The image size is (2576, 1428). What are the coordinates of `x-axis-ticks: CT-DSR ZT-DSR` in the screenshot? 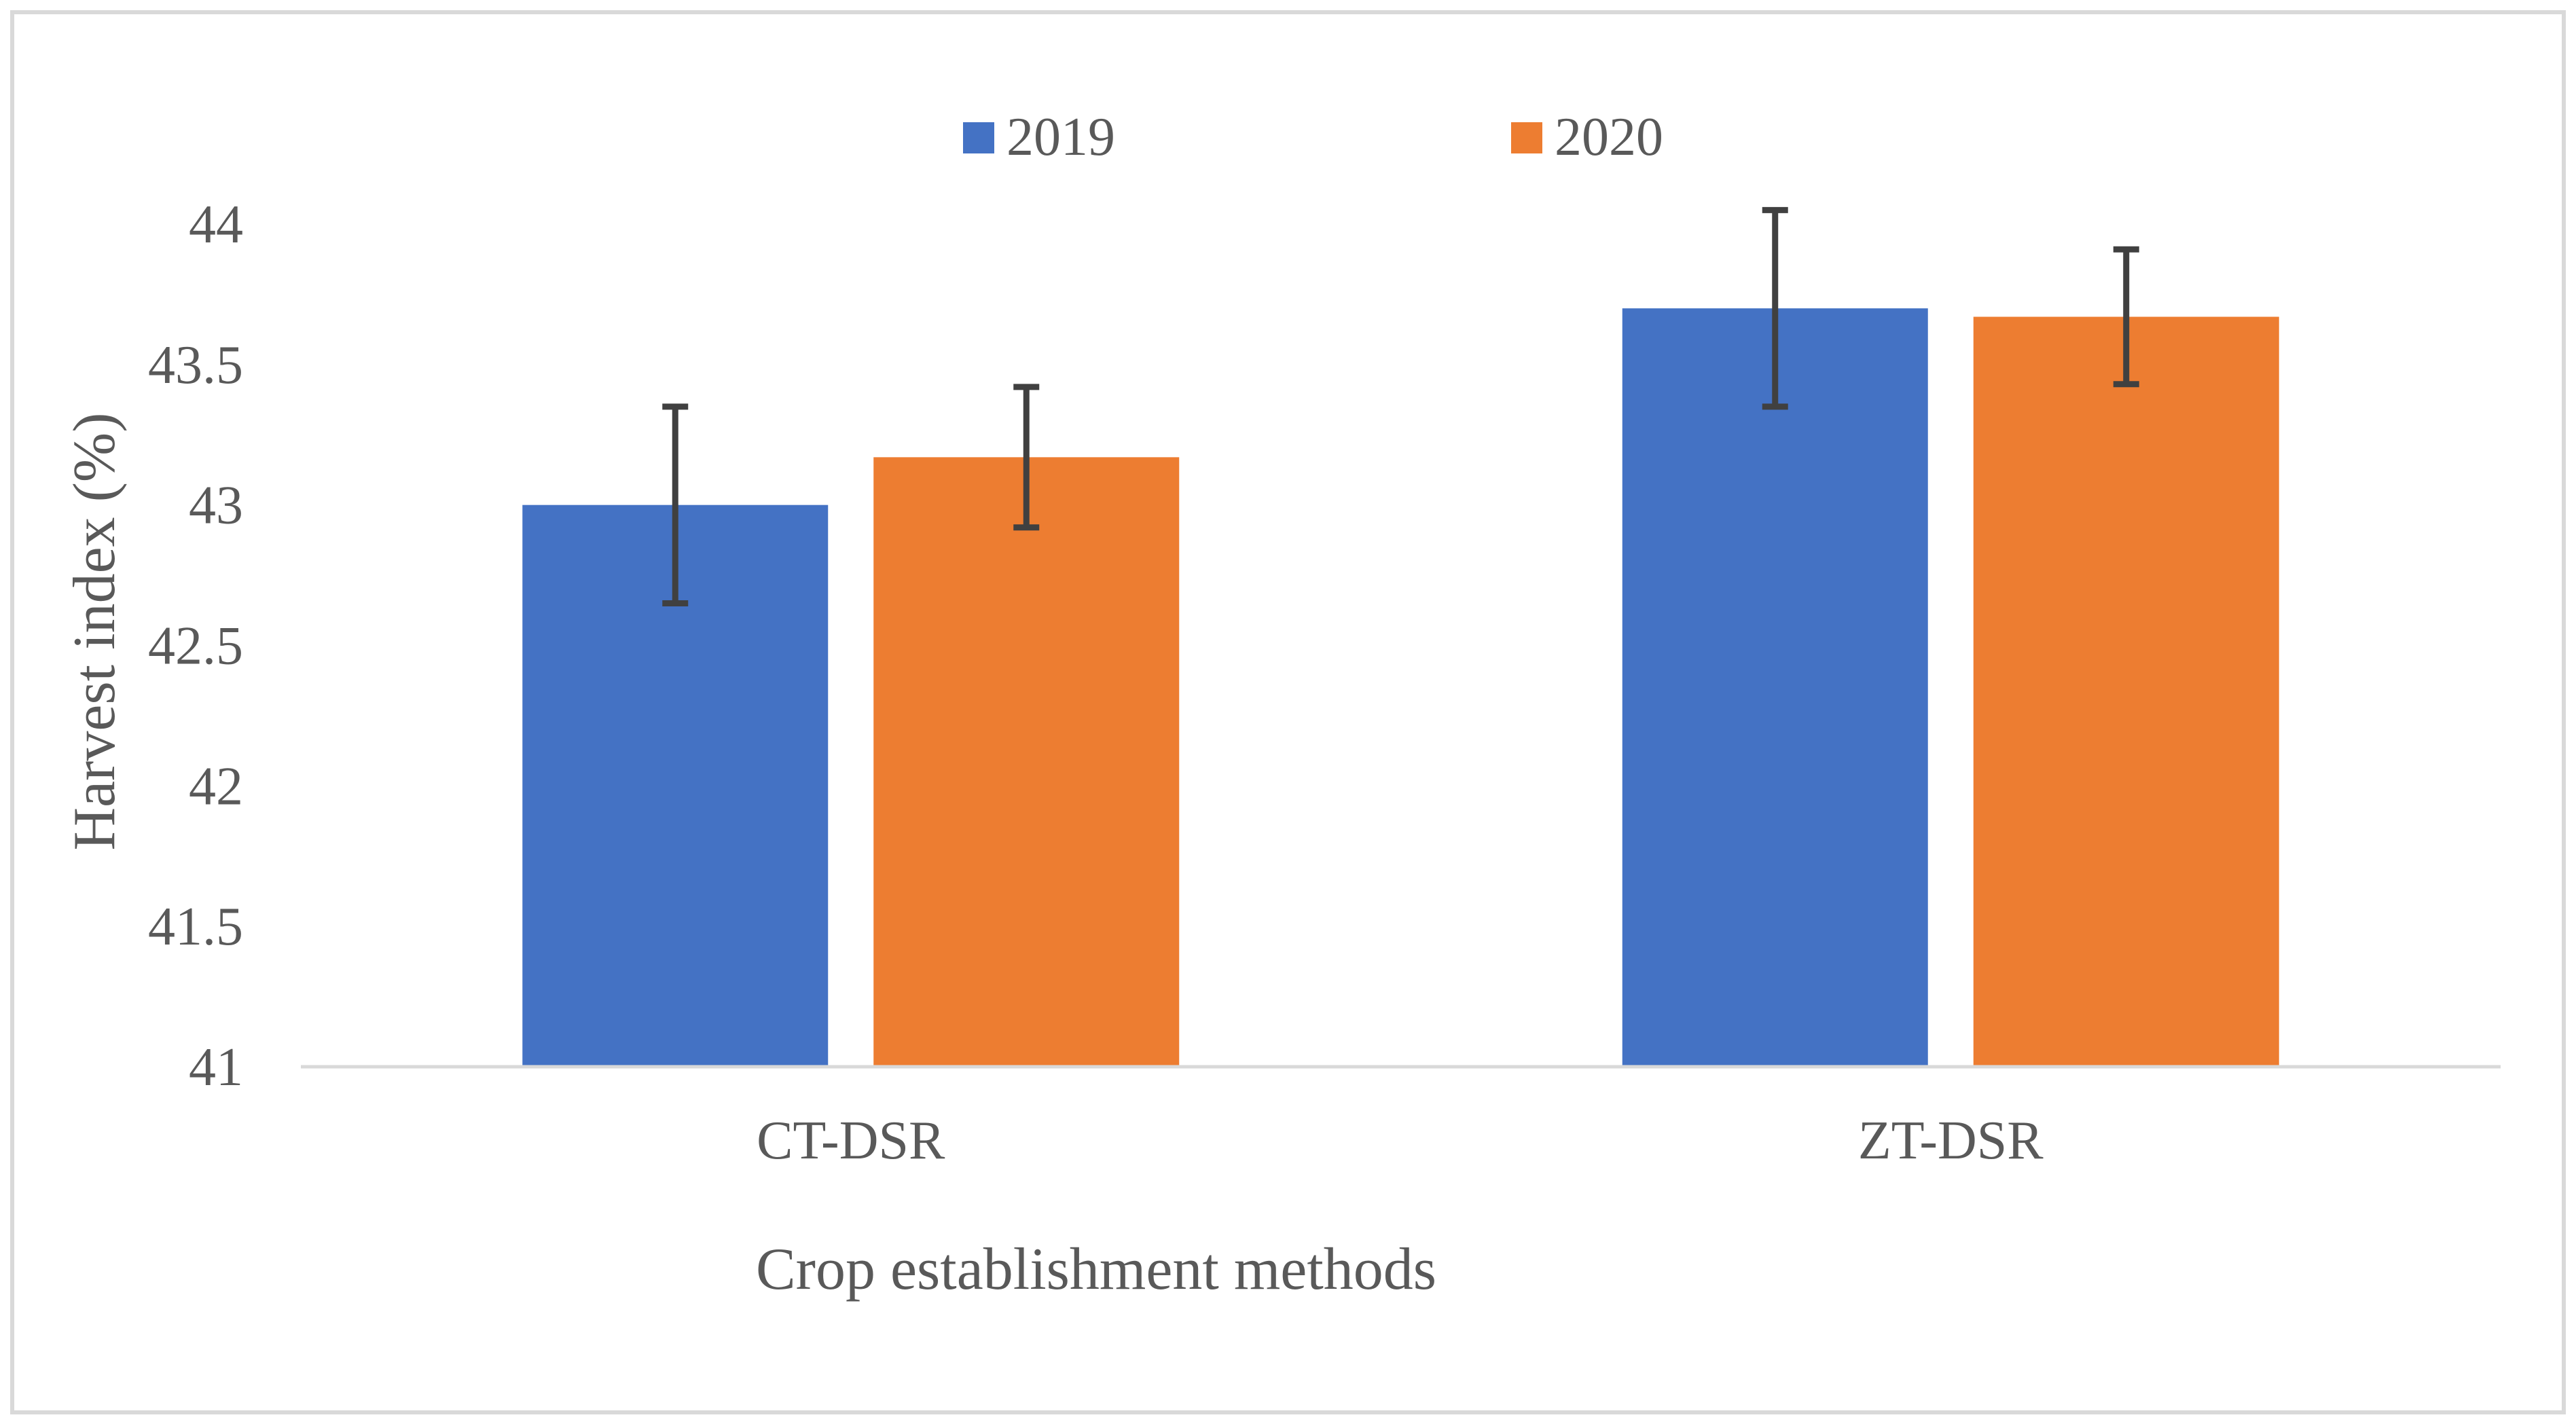 It's located at (1401, 1141).